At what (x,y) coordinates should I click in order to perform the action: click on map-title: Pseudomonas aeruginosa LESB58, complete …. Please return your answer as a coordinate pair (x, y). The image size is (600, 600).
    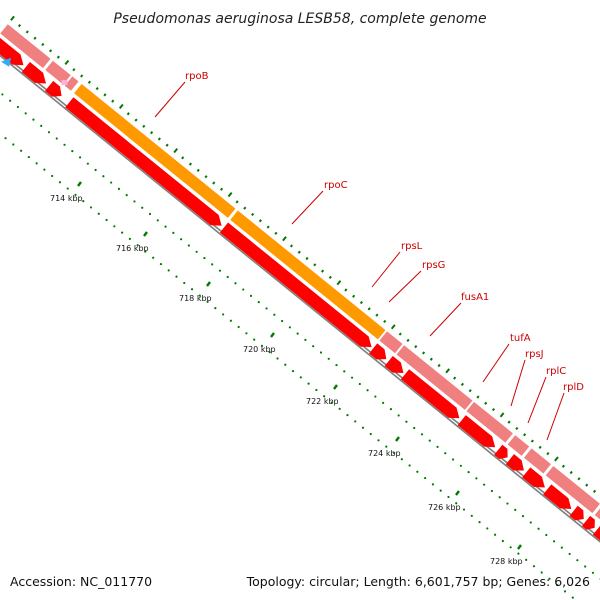
    Looking at the image, I should click on (299, 19).